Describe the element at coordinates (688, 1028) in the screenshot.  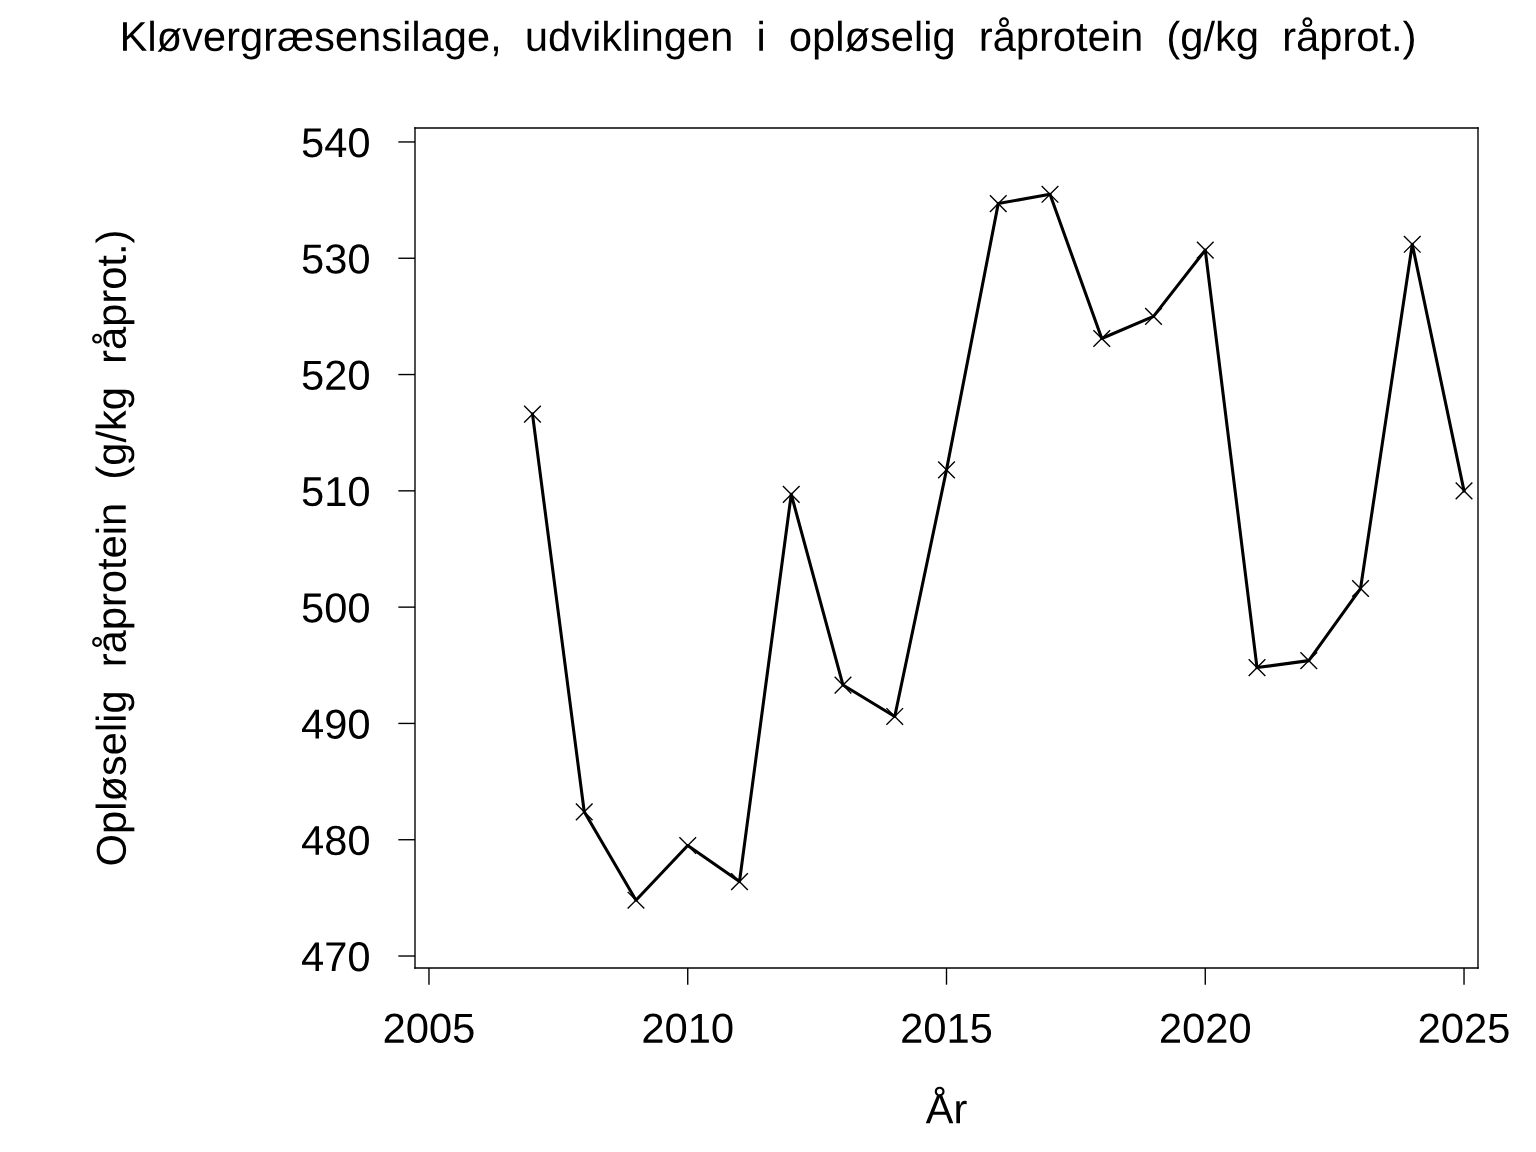
I see `x-tick-label: 2010` at that location.